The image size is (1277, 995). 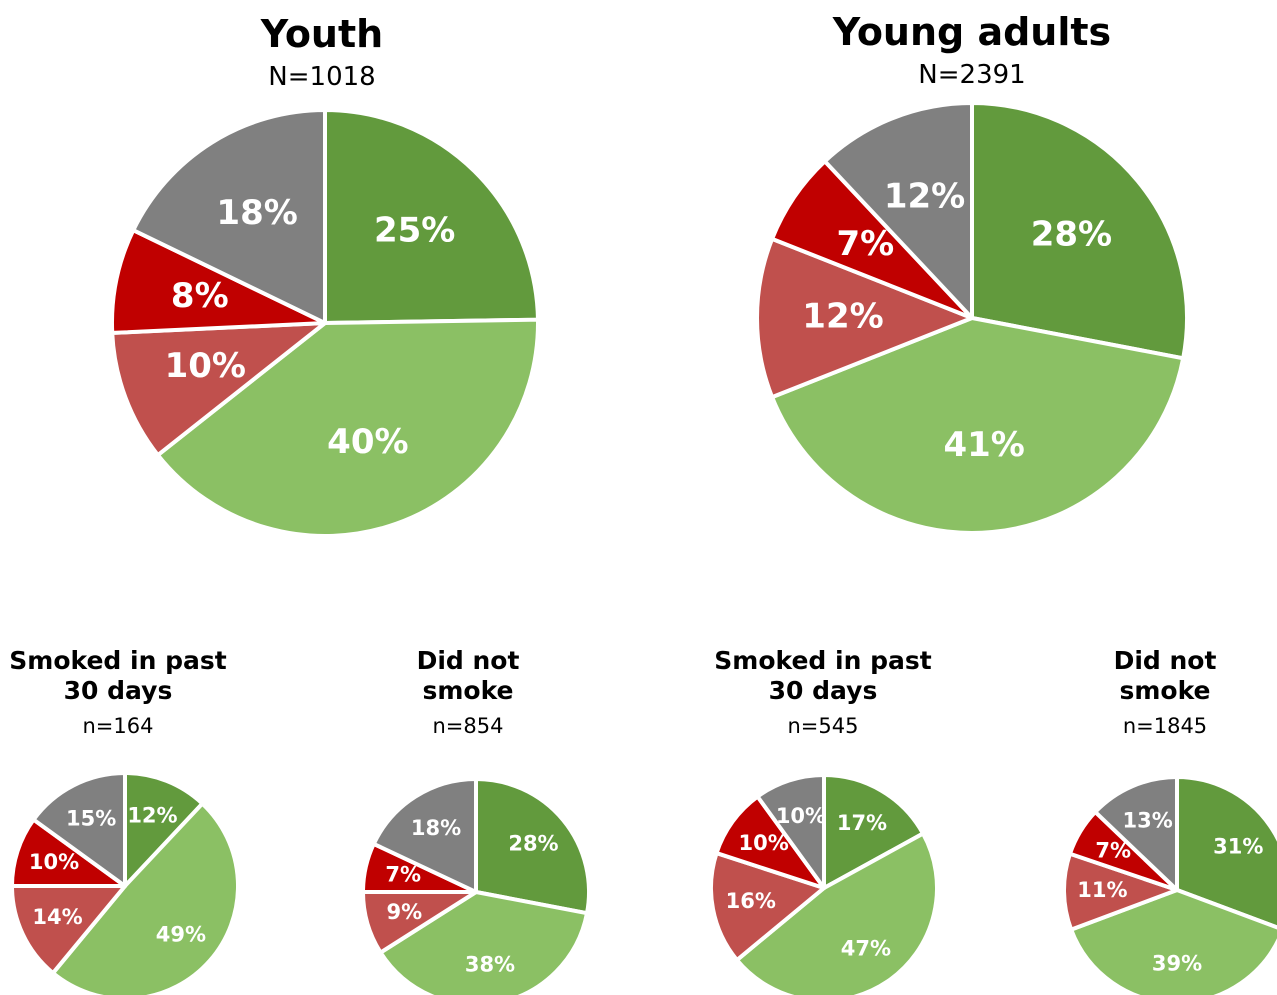 What do you see at coordinates (118, 726) in the screenshot?
I see `chart-subtitle: n=164` at bounding box center [118, 726].